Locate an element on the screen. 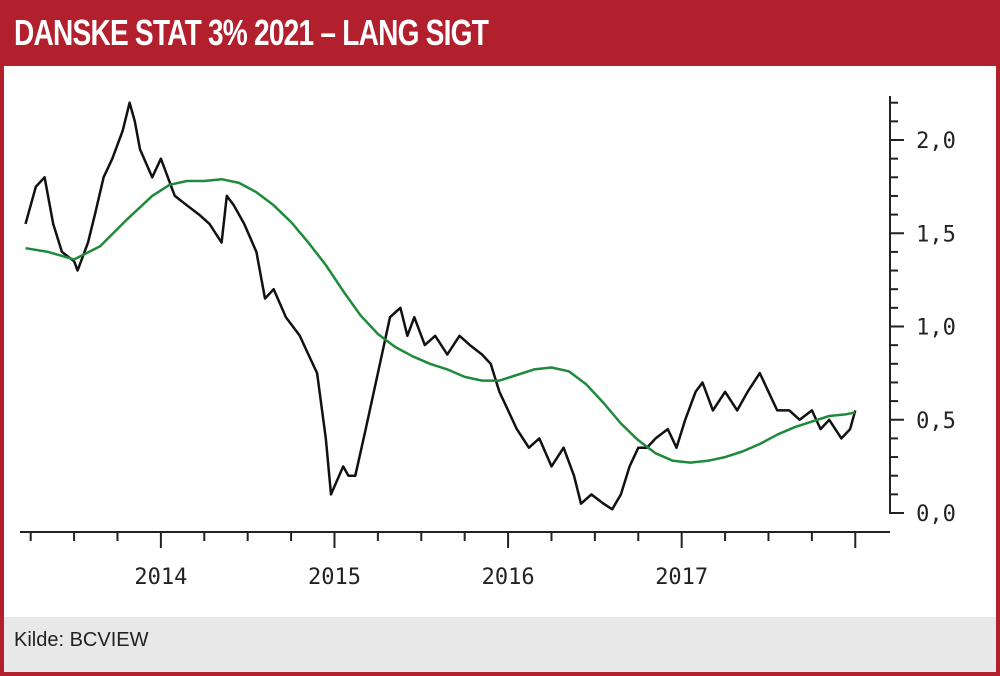 This screenshot has width=1000, height=676. x-tick-label: 2017 is located at coordinates (681, 577).